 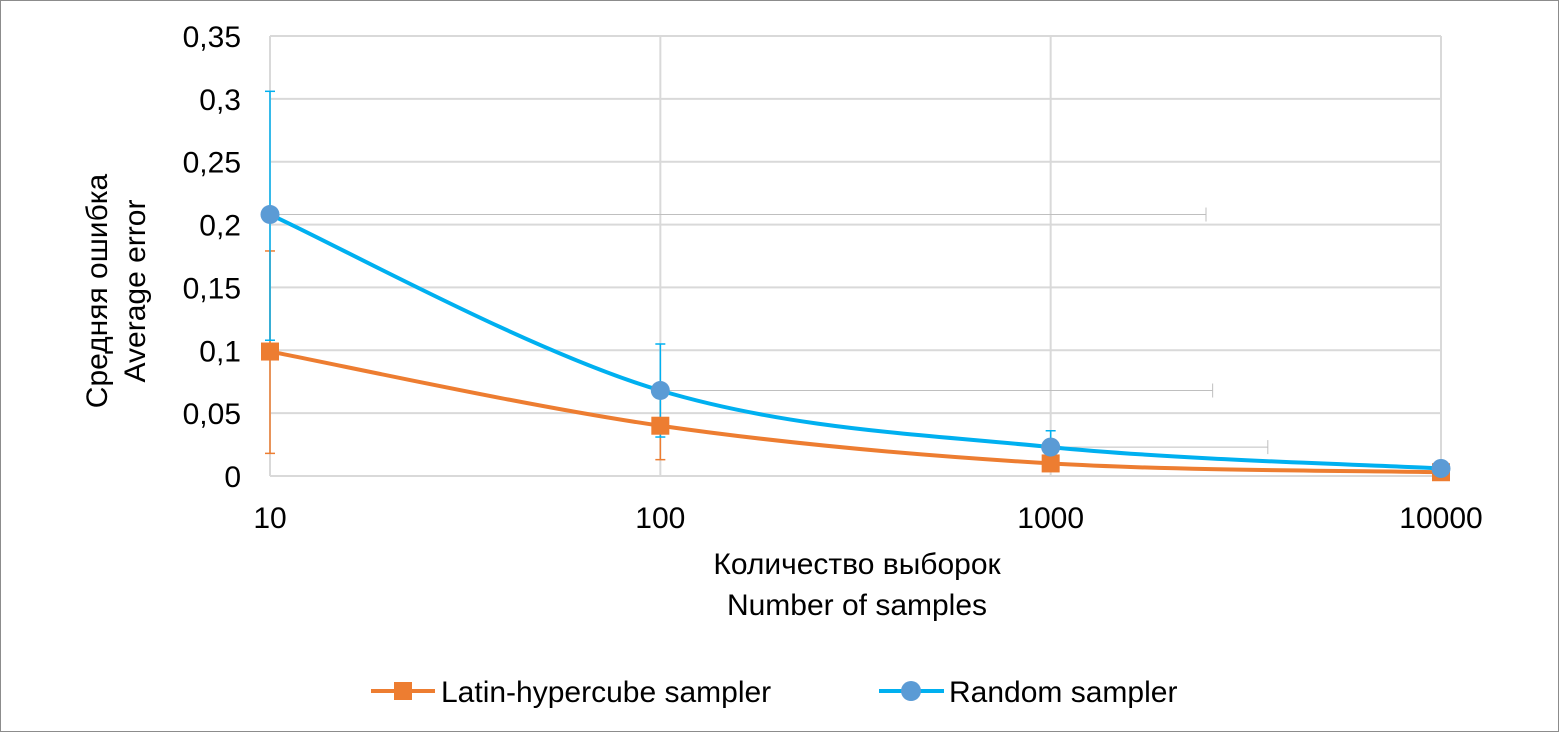 What do you see at coordinates (220, 351) in the screenshot?
I see `y-tick-label: 0,1` at bounding box center [220, 351].